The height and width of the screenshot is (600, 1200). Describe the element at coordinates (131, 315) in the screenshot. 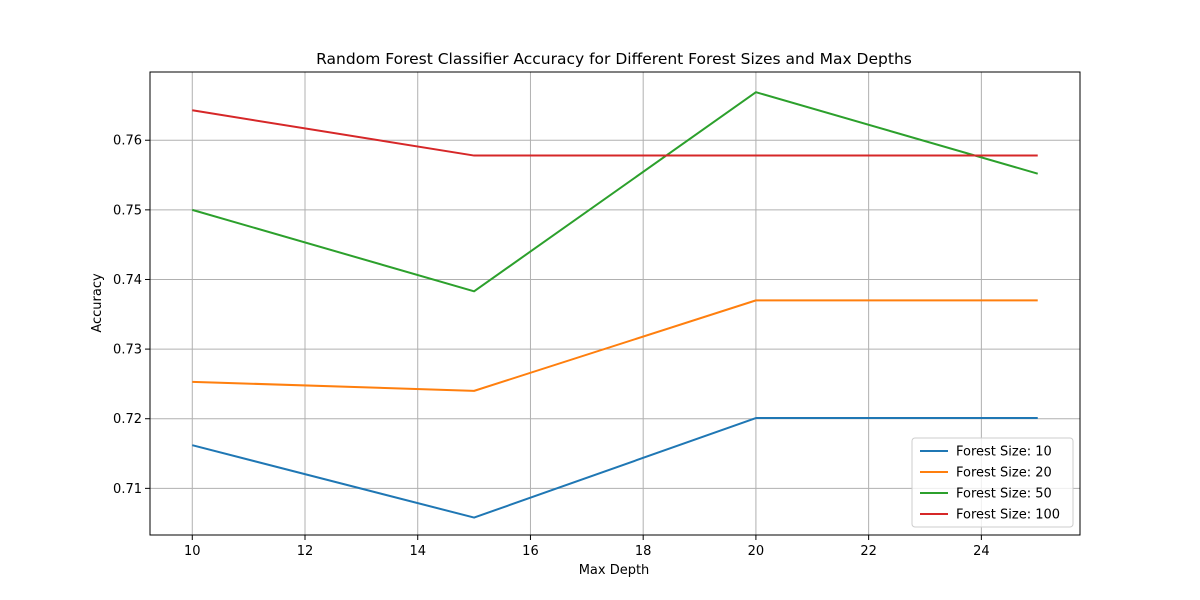

I see `y-axis-ticks: 0.71 0.72 0.73 0.74 0.75 0.76` at that location.